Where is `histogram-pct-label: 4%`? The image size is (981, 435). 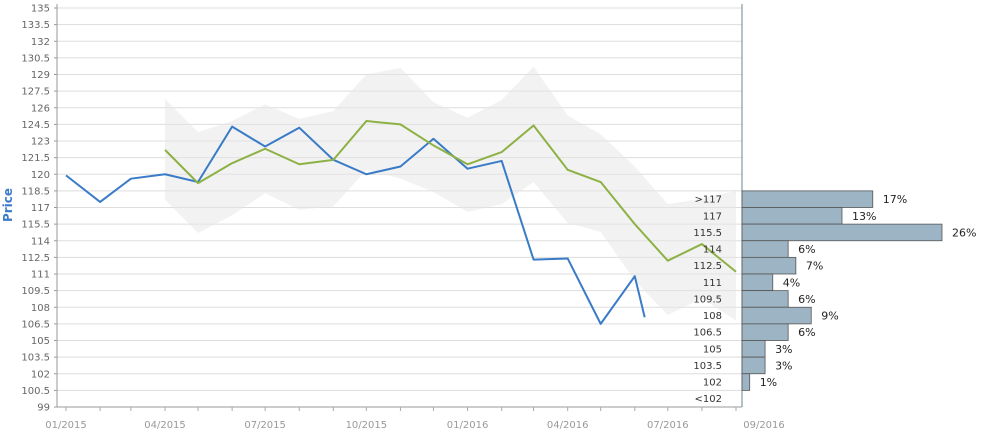
histogram-pct-label: 4% is located at coordinates (791, 282).